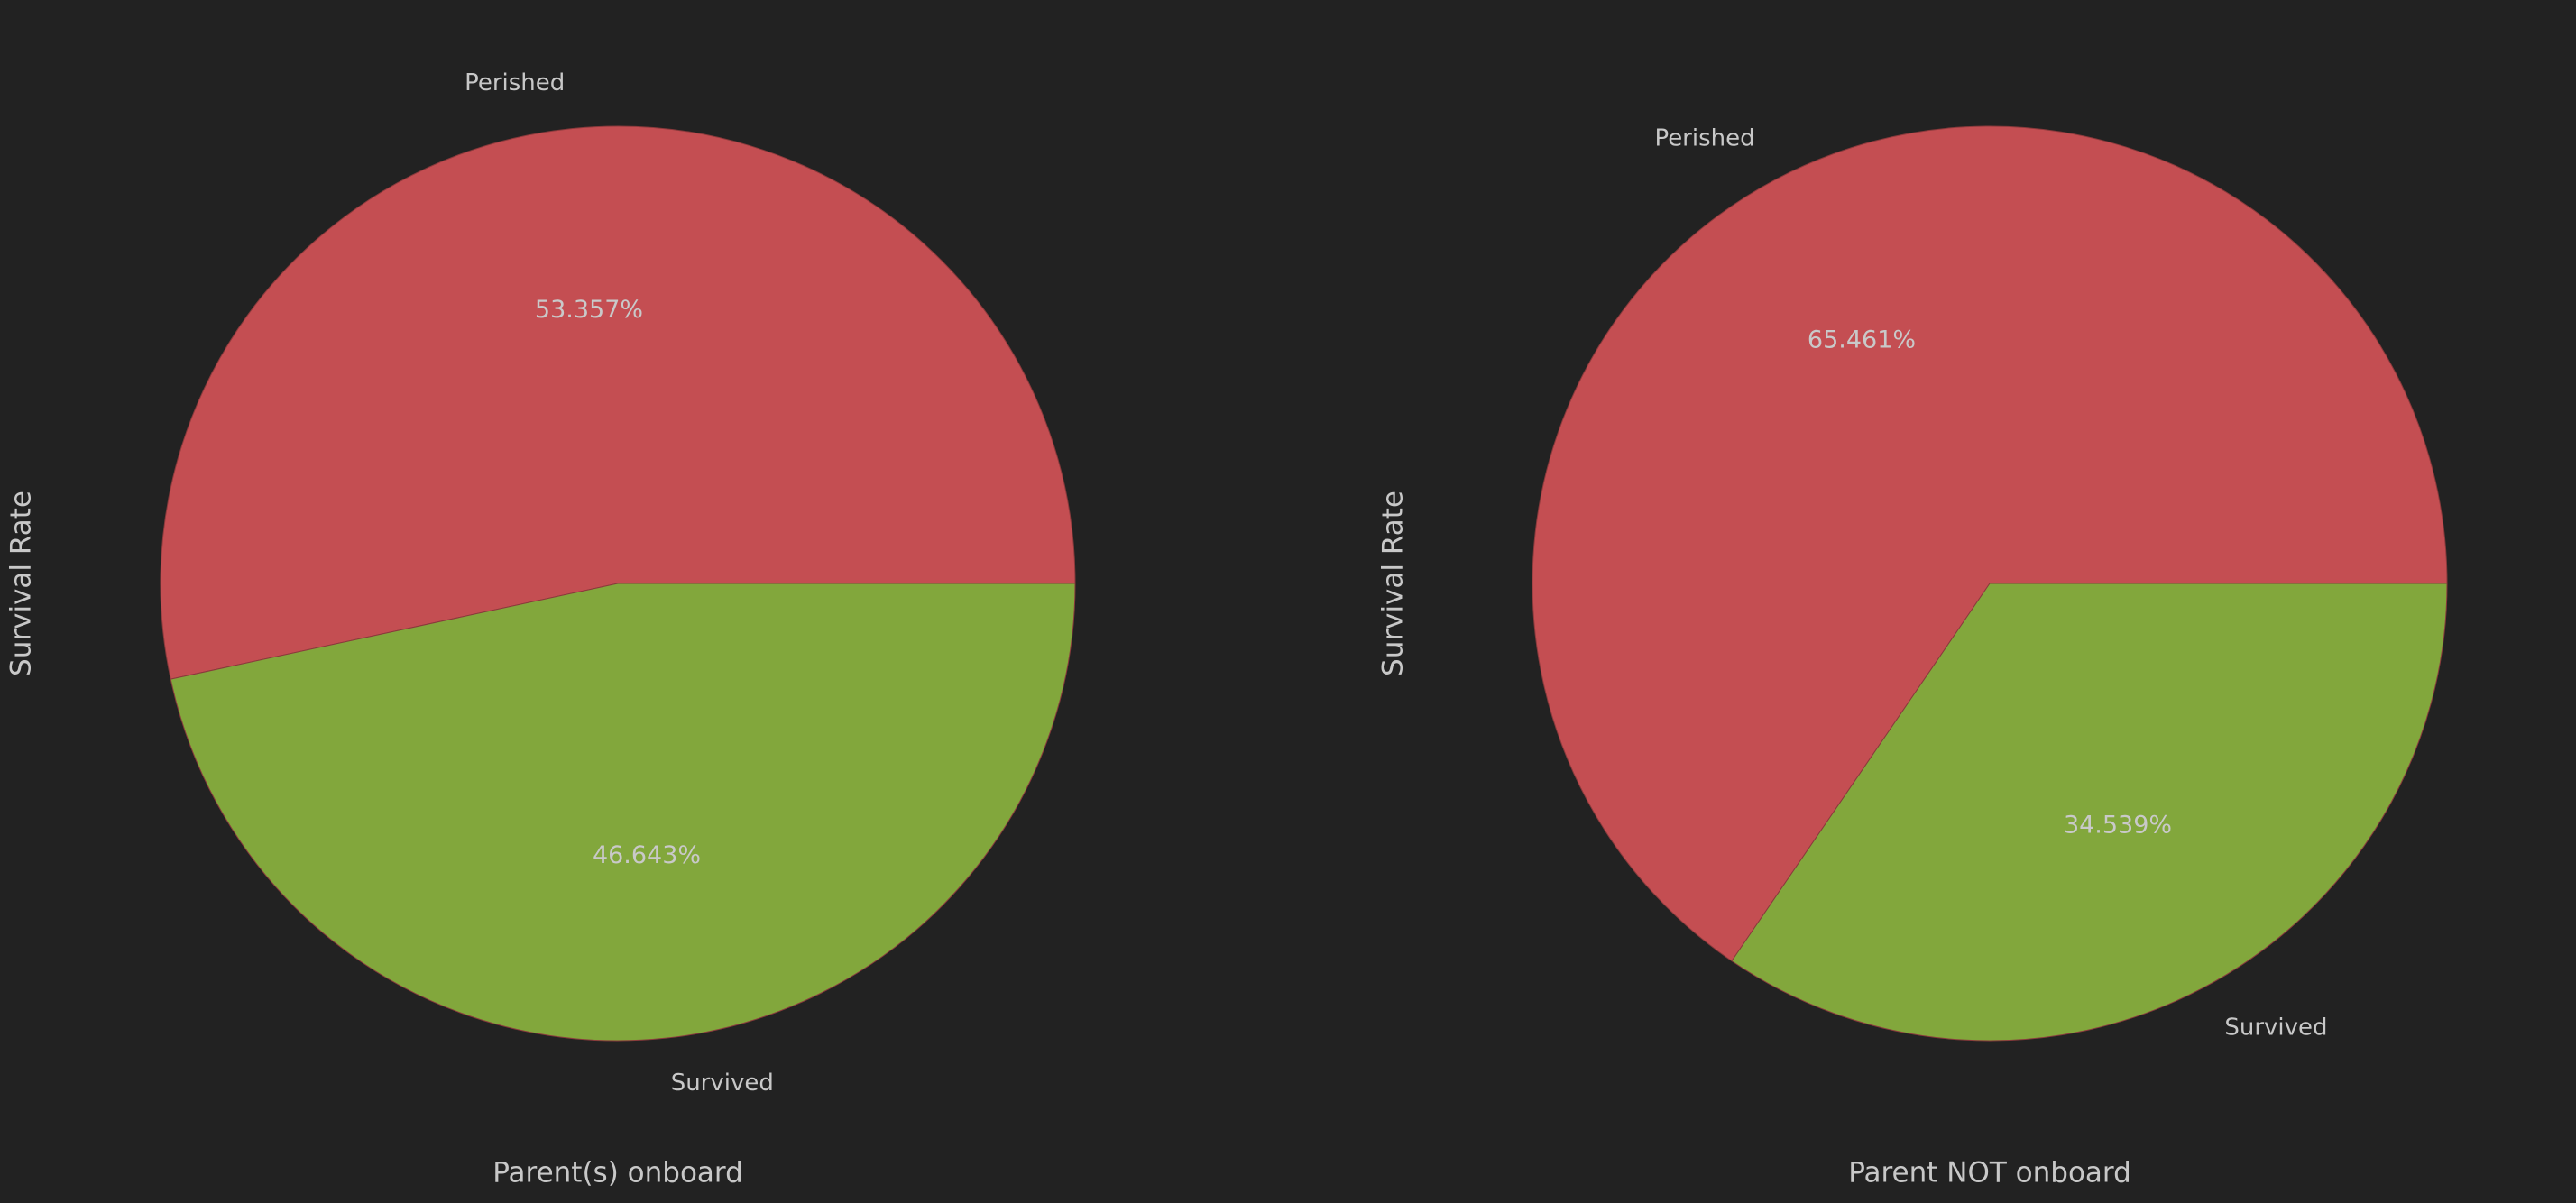 The height and width of the screenshot is (1203, 2576). Describe the element at coordinates (2118, 826) in the screenshot. I see `percent-label: 34.539%` at that location.